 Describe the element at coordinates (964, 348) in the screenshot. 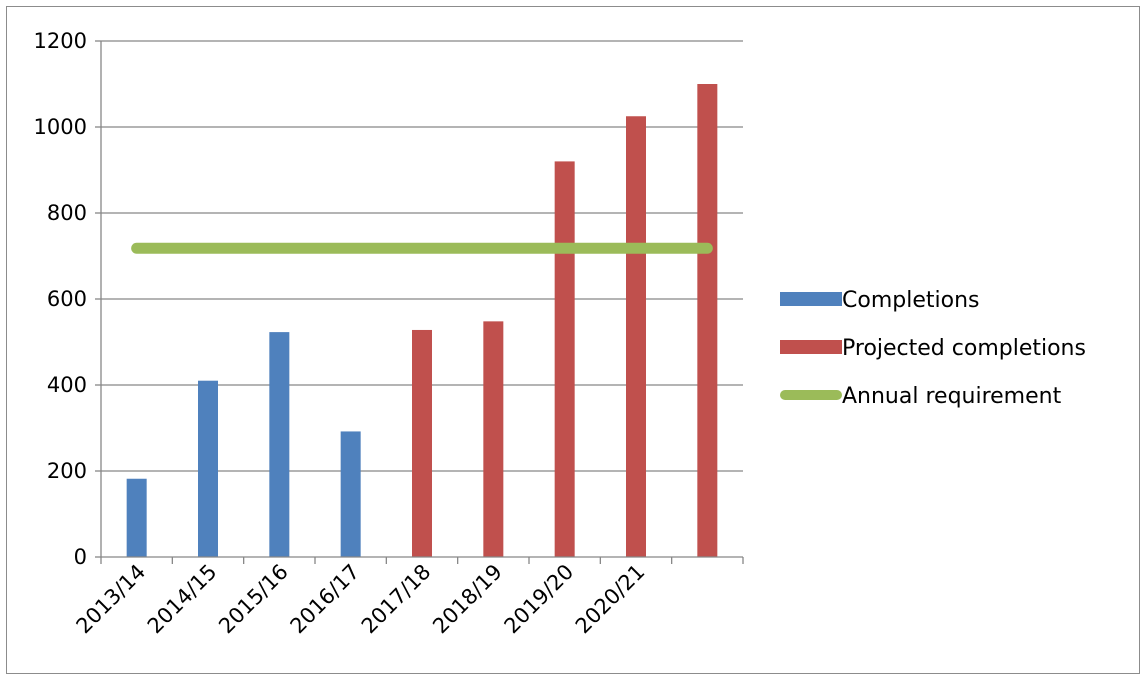

I see `legend-label: Projected completions` at that location.